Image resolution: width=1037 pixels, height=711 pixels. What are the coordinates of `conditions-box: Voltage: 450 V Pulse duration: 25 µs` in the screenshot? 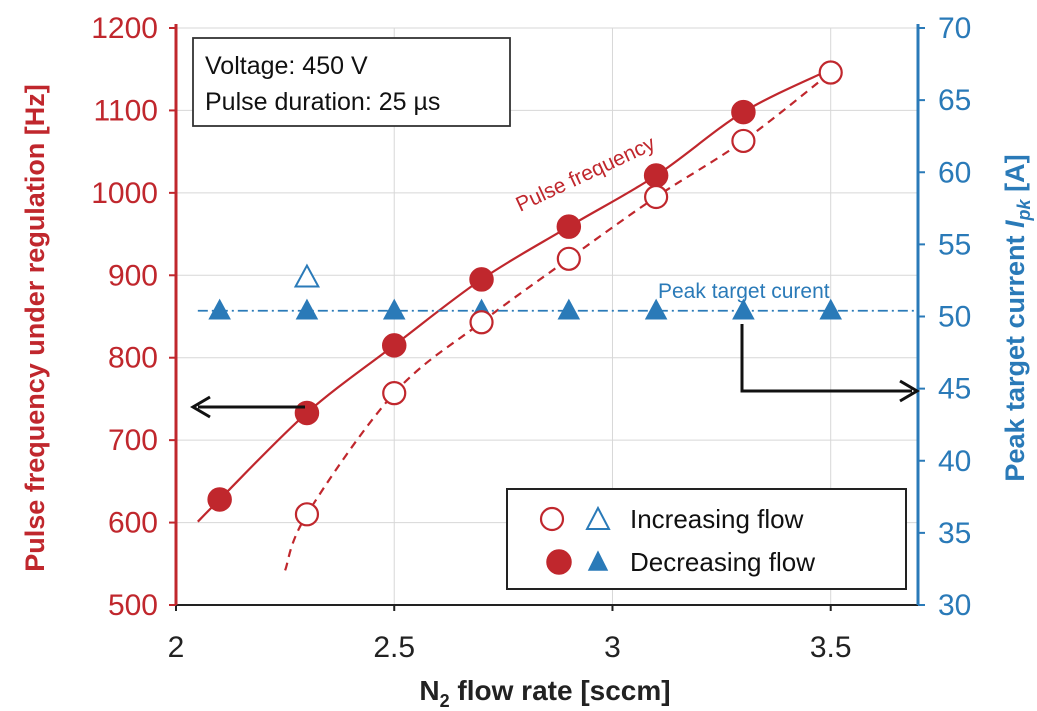 It's located at (351, 82).